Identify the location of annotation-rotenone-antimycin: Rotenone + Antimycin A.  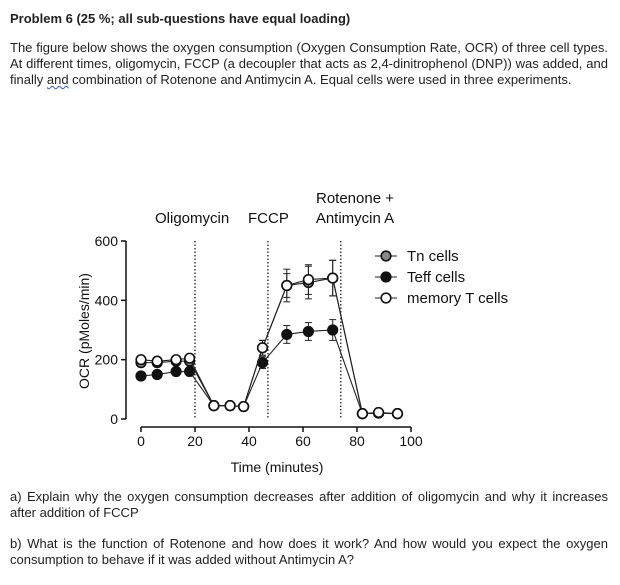
(355, 208).